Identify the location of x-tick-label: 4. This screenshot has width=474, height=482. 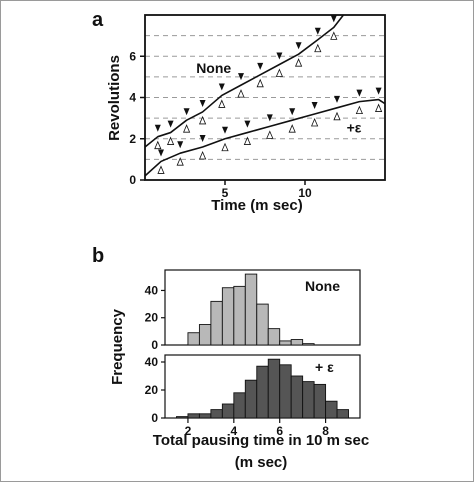
(233, 431).